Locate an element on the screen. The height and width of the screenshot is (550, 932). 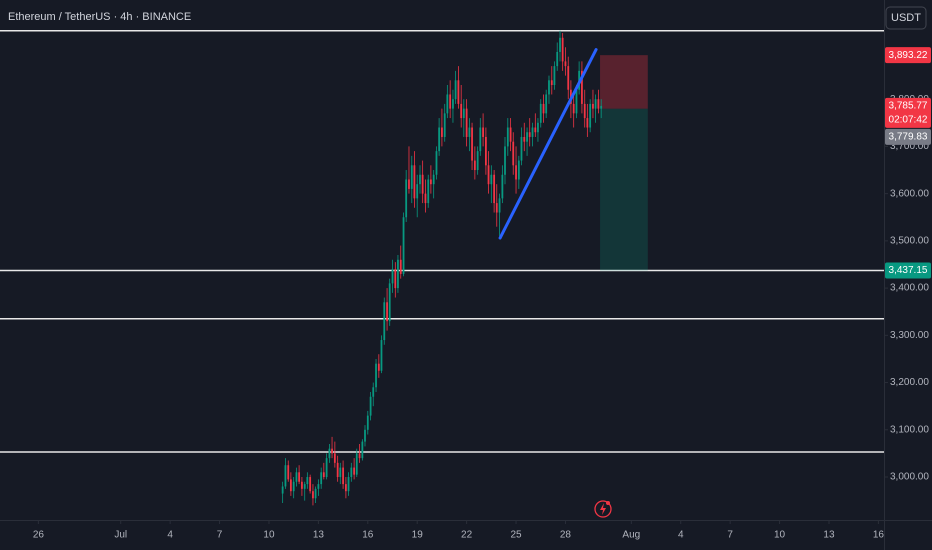
y-tick-label: 3,700.00 is located at coordinates (909, 146).